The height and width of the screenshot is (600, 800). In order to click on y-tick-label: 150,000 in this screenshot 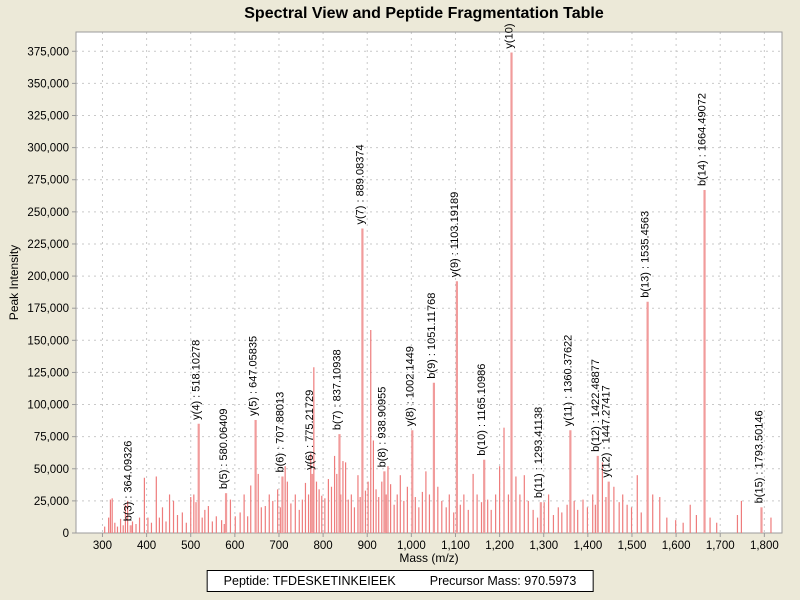, I will do `click(48, 341)`.